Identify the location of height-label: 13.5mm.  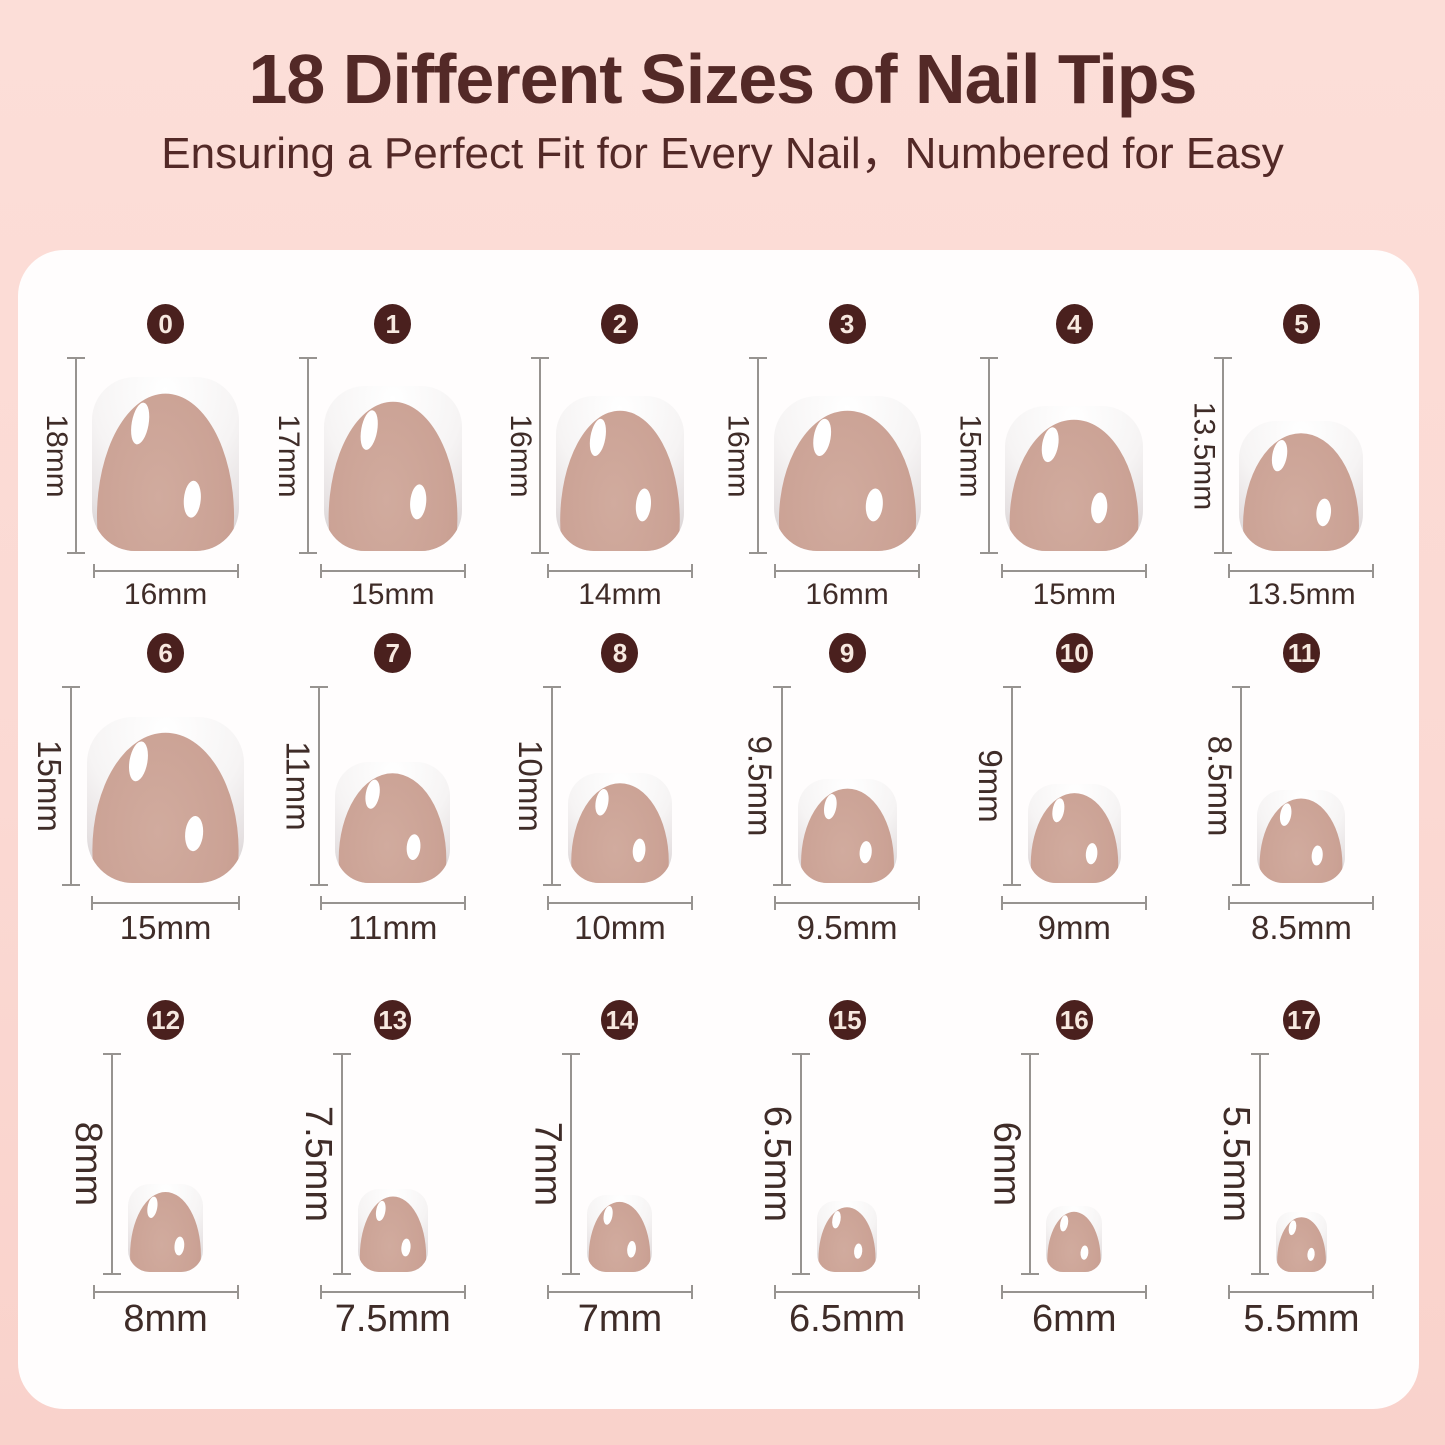
(1204, 455).